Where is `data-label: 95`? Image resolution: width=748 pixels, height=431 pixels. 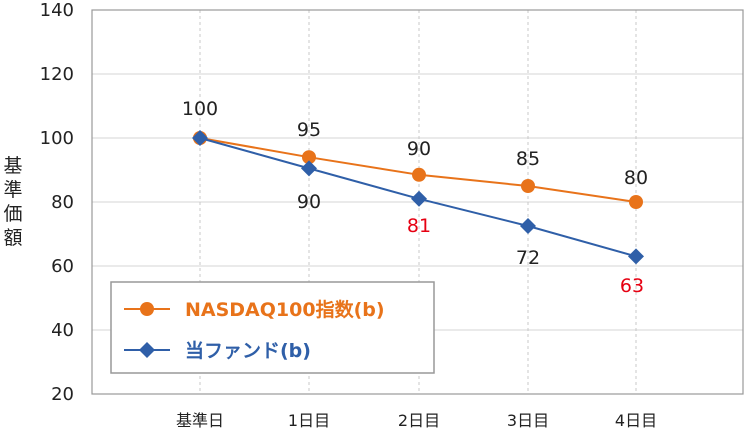
data-label: 95 is located at coordinates (309, 130).